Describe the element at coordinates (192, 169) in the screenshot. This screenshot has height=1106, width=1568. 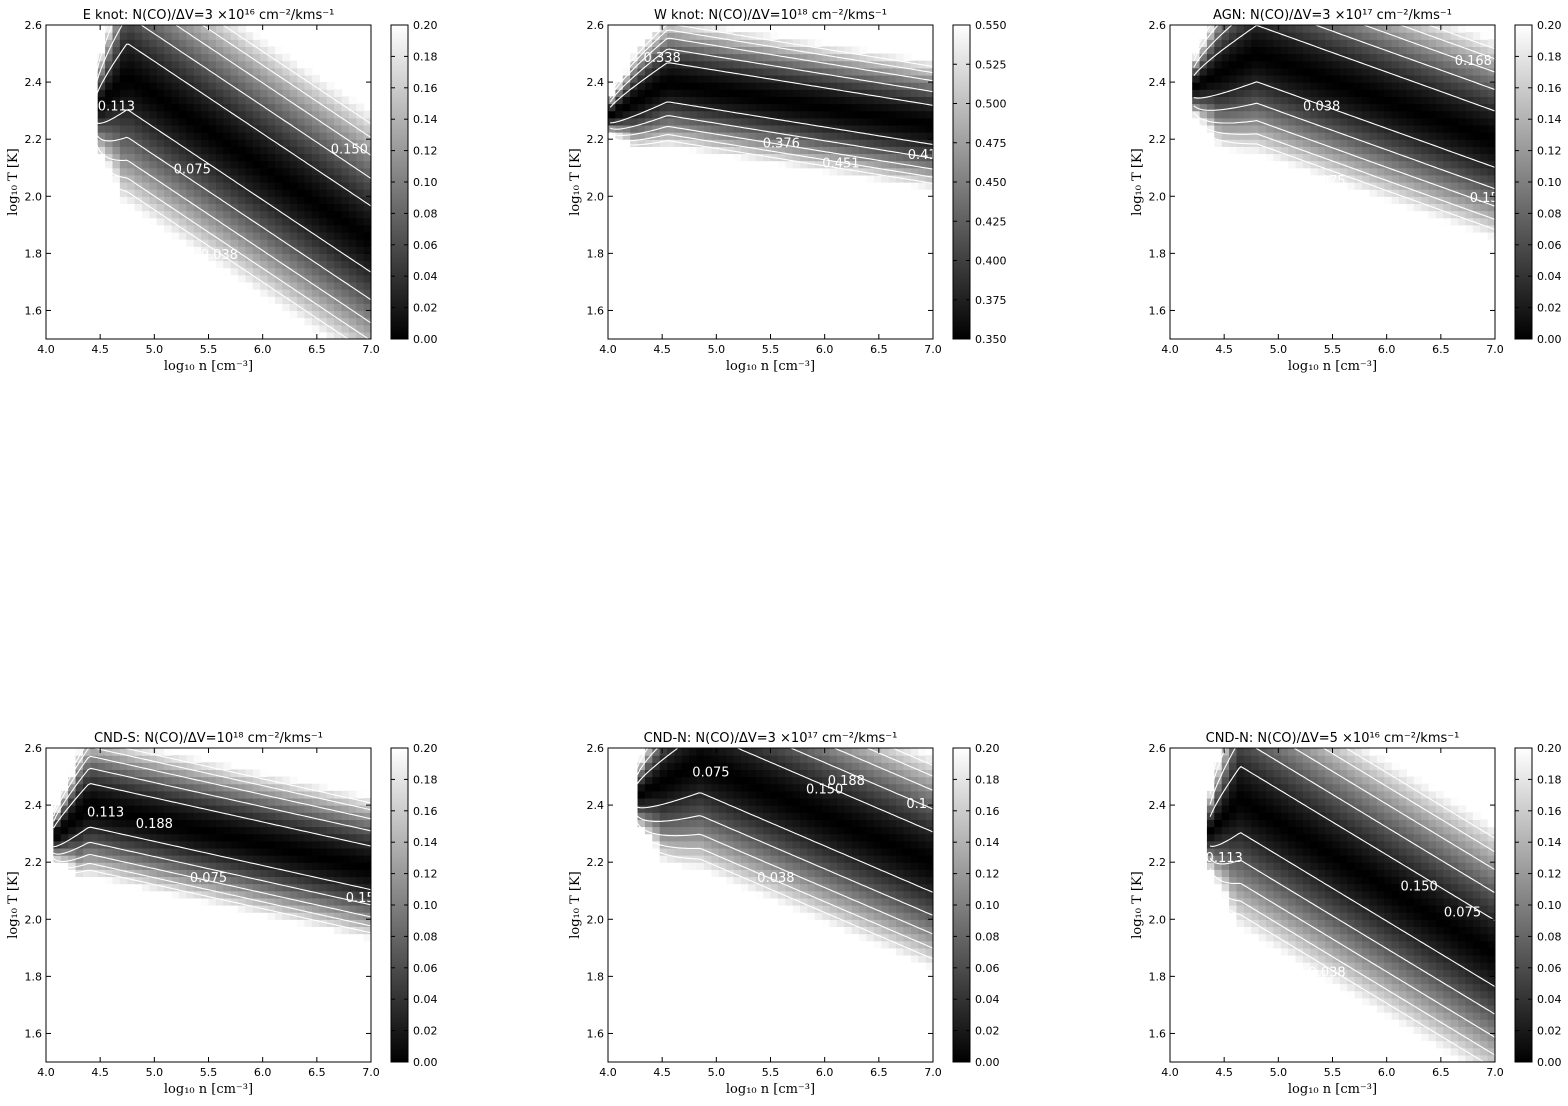
I see `contour-label: 0.075` at that location.